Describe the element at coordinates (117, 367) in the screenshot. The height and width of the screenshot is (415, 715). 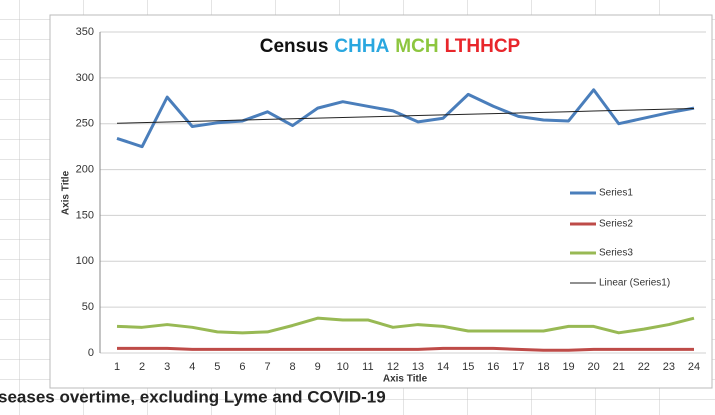
I see `x-tick-label: 1` at that location.